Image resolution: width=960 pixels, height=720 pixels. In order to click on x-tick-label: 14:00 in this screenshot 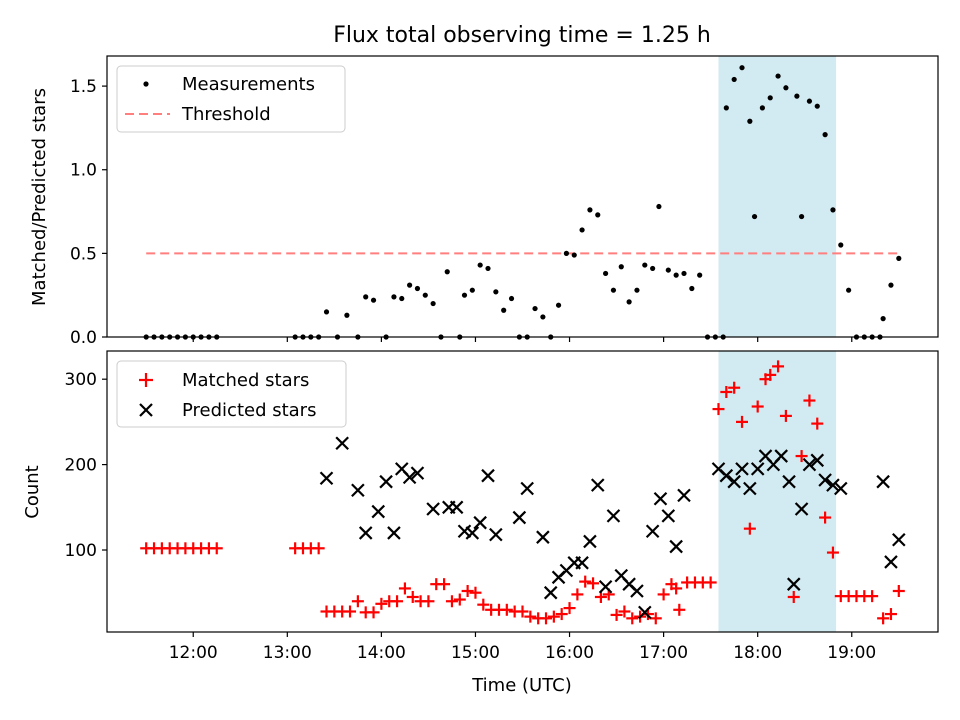, I will do `click(381, 653)`.